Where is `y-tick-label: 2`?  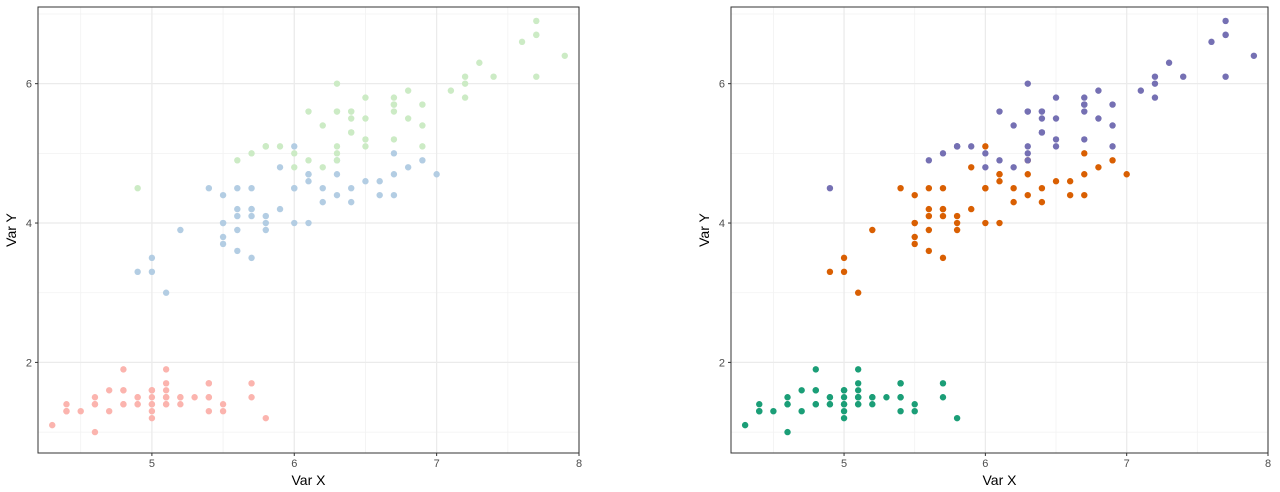
y-tick-label: 2 is located at coordinates (722, 363).